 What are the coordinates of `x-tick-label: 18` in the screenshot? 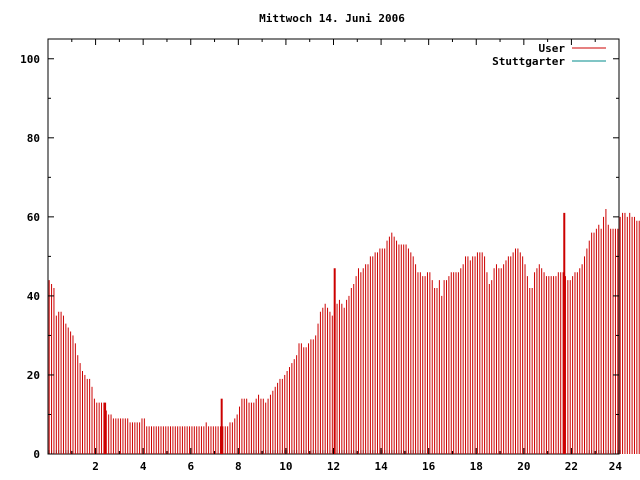 It's located at (476, 466).